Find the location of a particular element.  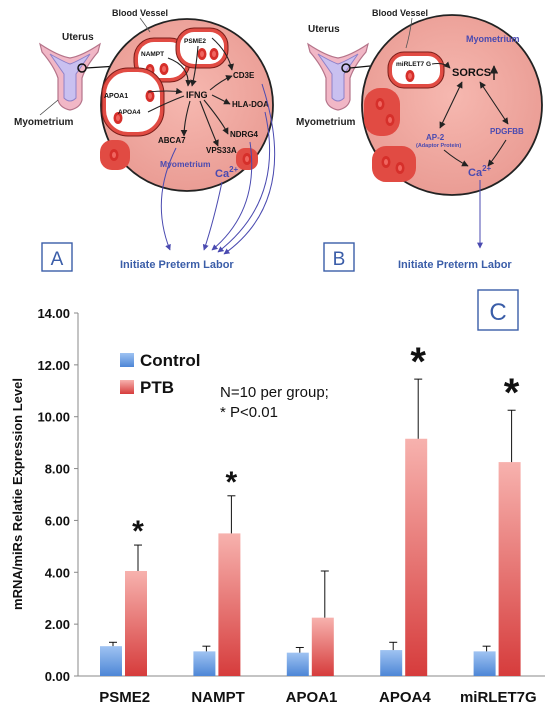

panel-letter-box-c is located at coordinates (498, 310).